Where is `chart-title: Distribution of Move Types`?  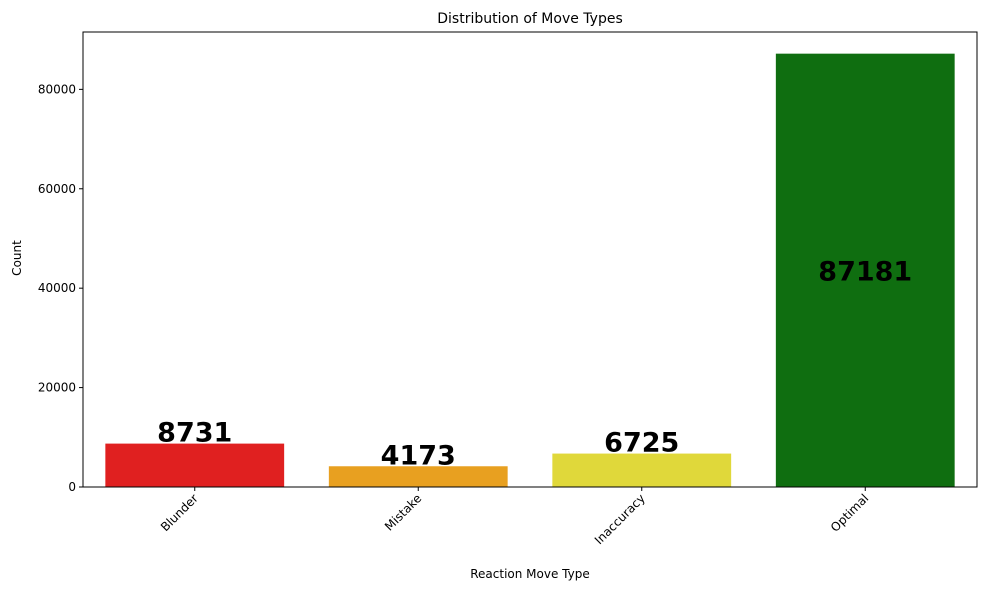
chart-title: Distribution of Move Types is located at coordinates (530, 19).